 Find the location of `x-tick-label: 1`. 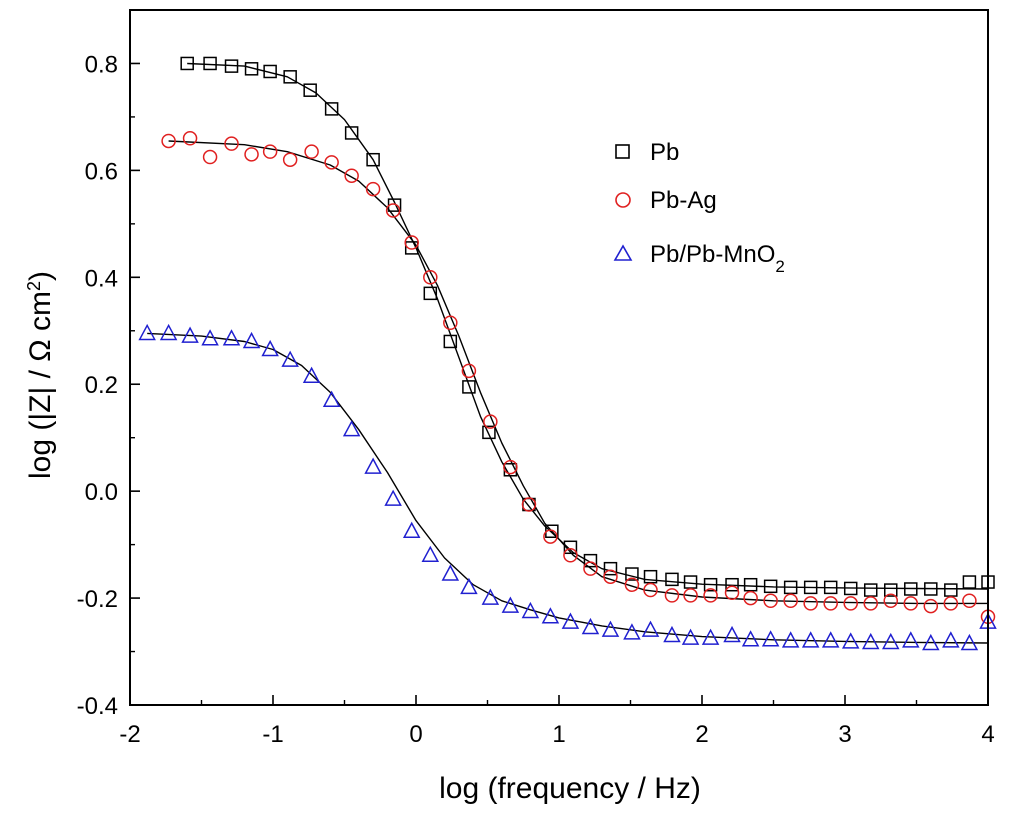

x-tick-label: 1 is located at coordinates (558, 734).